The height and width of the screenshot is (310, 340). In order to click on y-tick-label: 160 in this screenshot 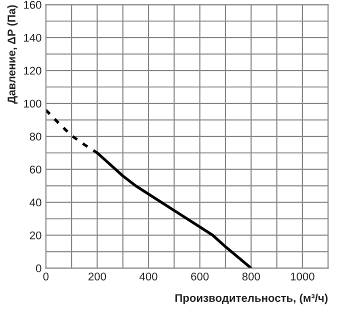, I will do `click(33, 4)`.